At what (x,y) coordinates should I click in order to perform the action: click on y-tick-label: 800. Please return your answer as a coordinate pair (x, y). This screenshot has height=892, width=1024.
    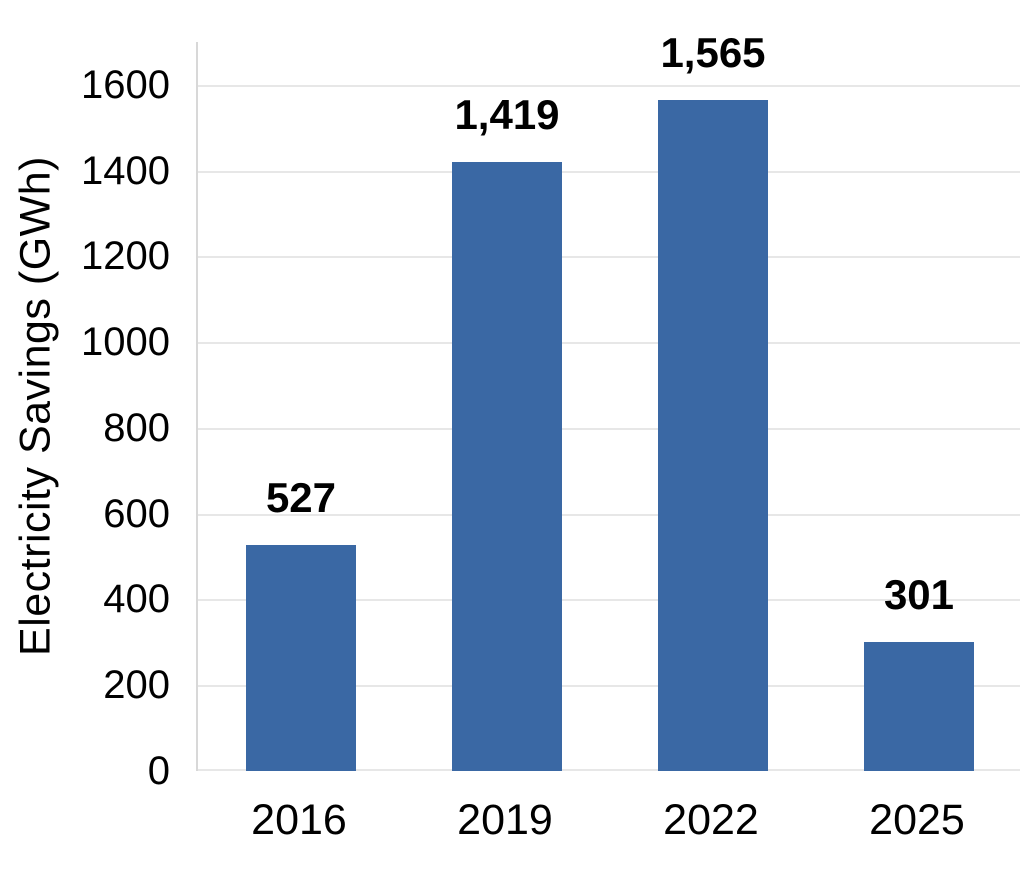
    Looking at the image, I should click on (136, 427).